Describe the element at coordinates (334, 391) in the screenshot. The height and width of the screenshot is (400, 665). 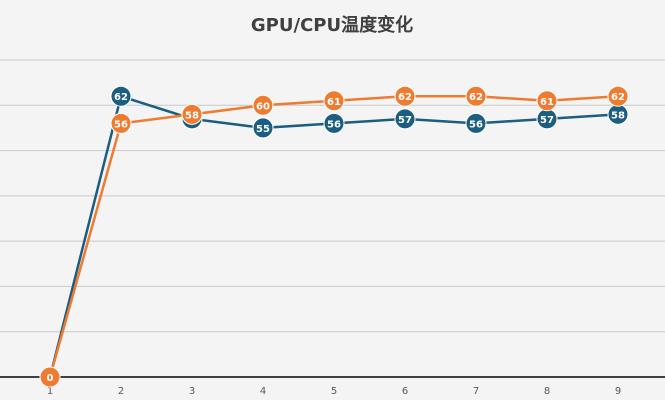
I see `x-tick-label: 5` at that location.